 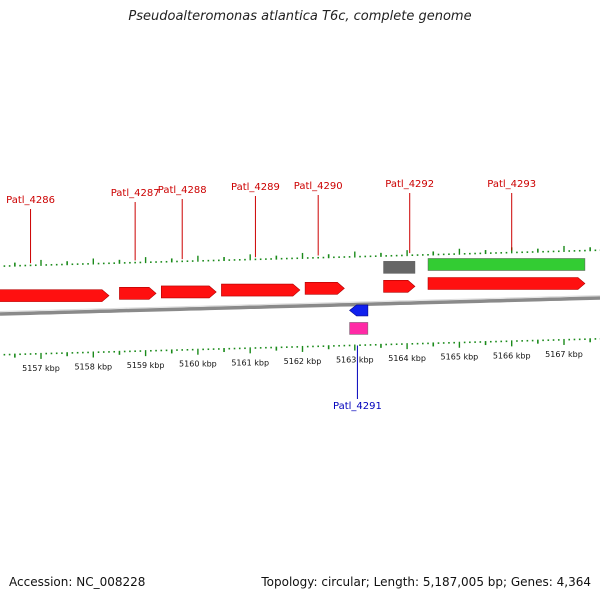 I want to click on accession-text: Accession: NC_008228, so click(x=77, y=582).